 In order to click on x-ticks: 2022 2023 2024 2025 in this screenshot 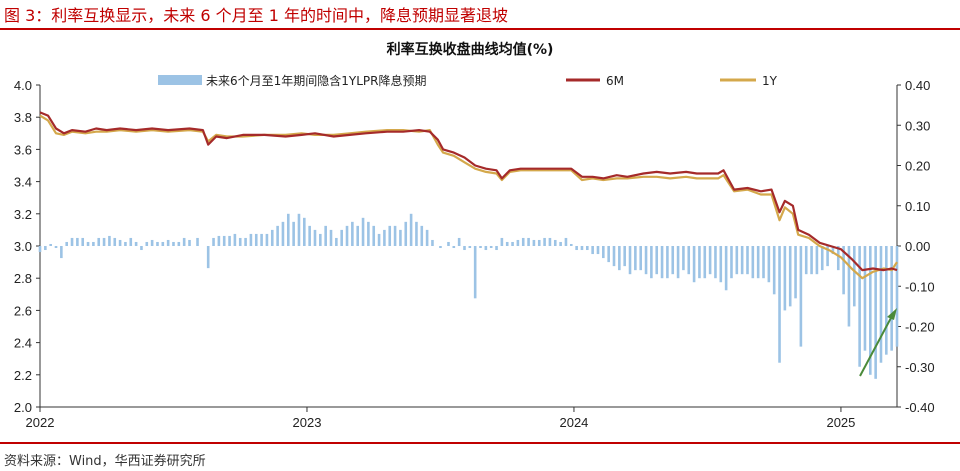, I will do `click(440, 418)`.